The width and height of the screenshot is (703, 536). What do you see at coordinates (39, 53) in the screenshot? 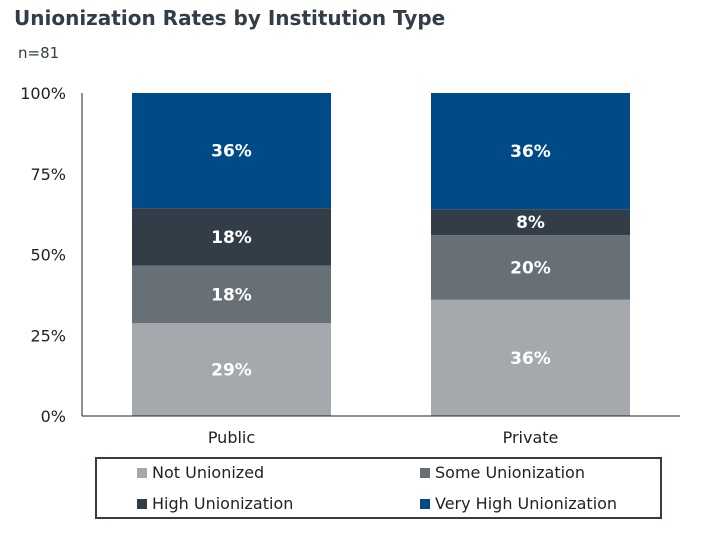
I see `chart-subtitle: n=81` at bounding box center [39, 53].